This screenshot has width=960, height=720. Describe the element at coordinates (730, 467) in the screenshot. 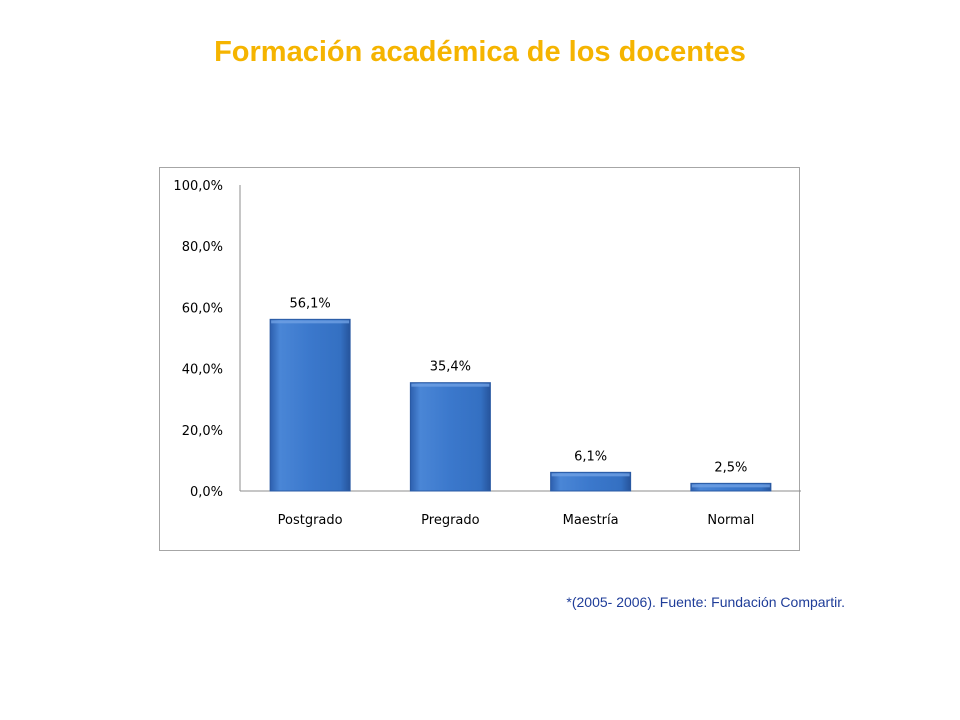

I see `data-label: 2,5%` at that location.